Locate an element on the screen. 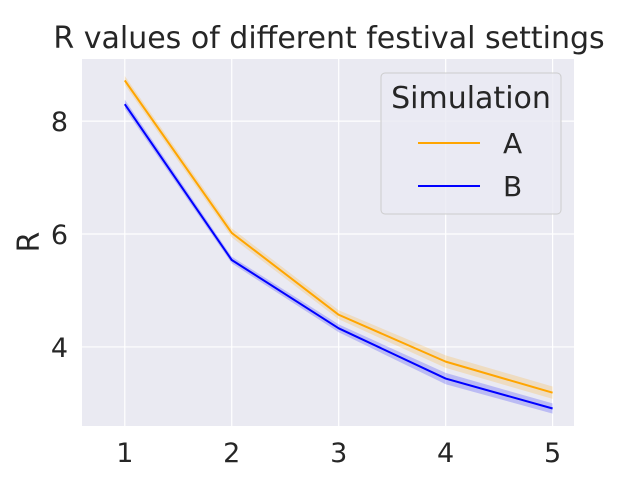 This screenshot has width=640, height=480. x-tick-label: 2 is located at coordinates (231, 453).